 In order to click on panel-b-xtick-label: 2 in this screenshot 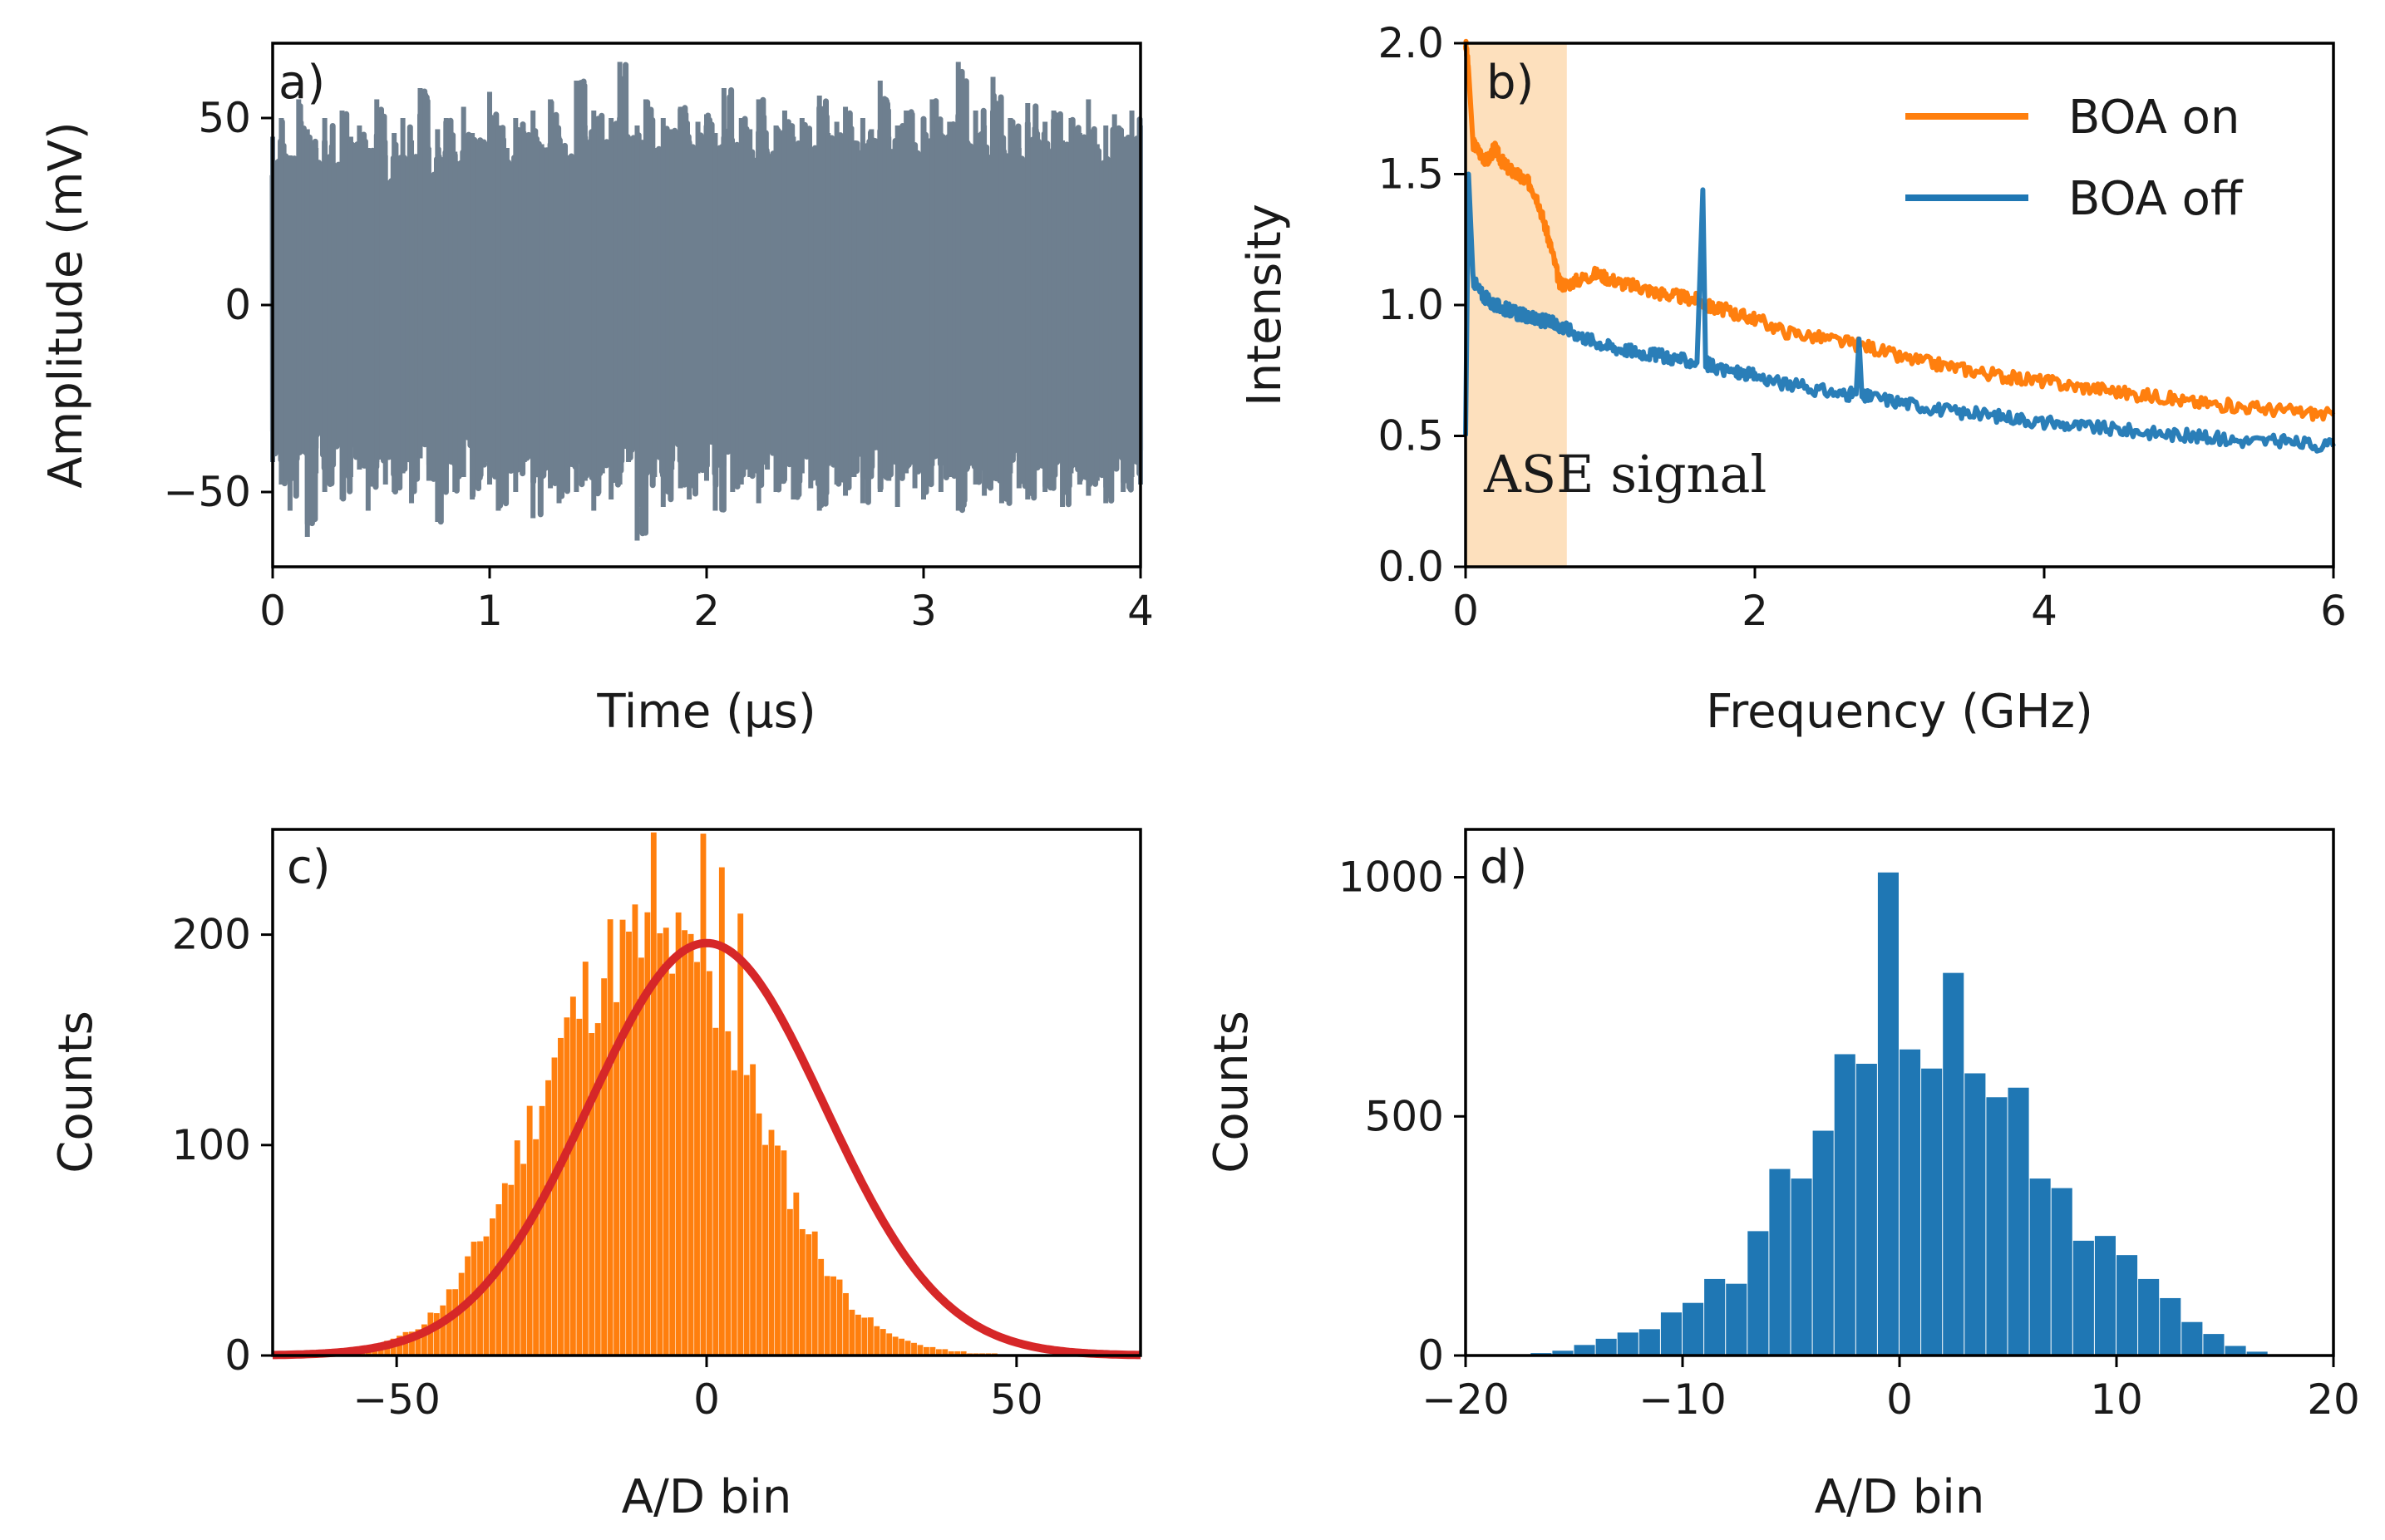, I will do `click(1755, 611)`.